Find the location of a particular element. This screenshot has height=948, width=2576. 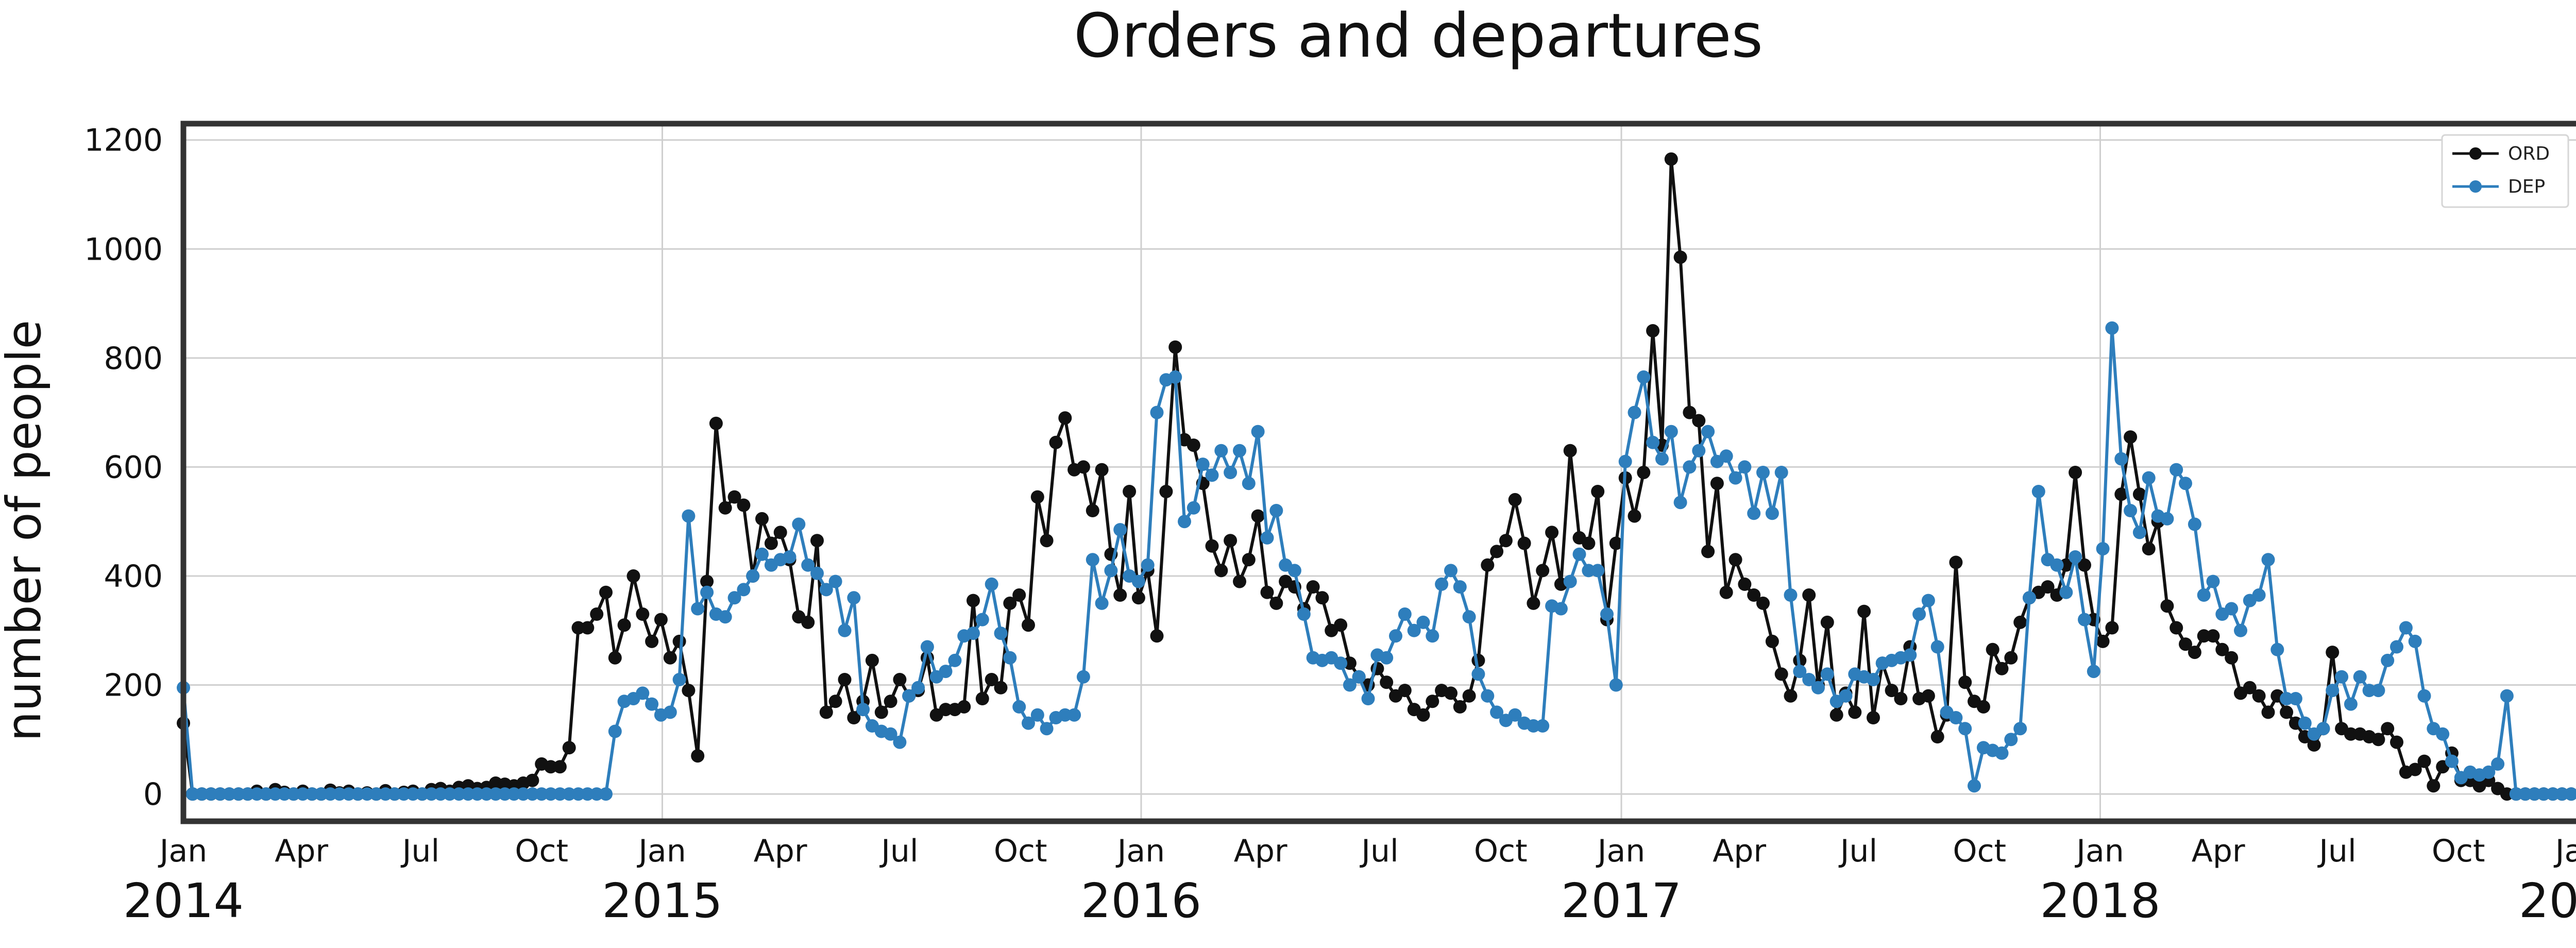

legend-dep-label: DEP is located at coordinates (2526, 187).